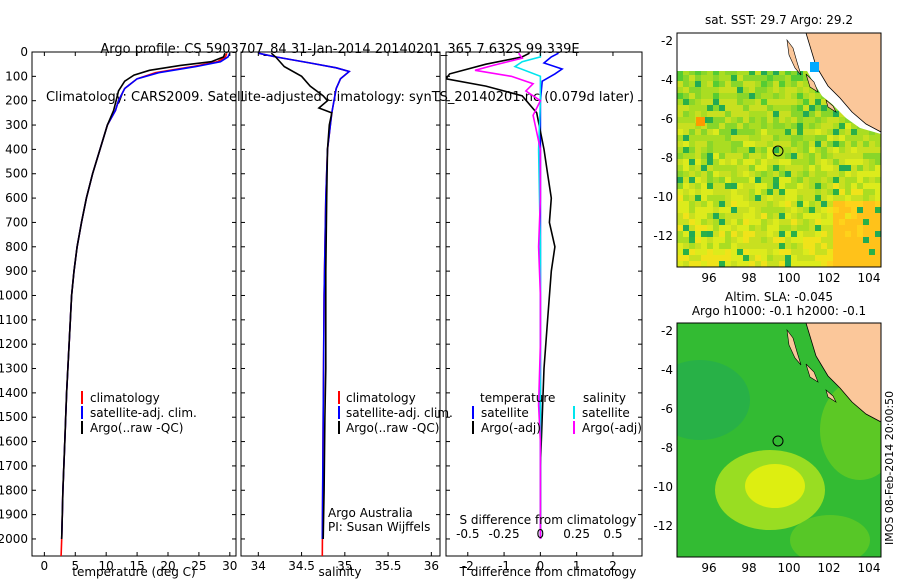 This screenshot has width=900, height=580. Describe the element at coordinates (24, 52) in the screenshot. I see `y-tick-label: 0` at that location.